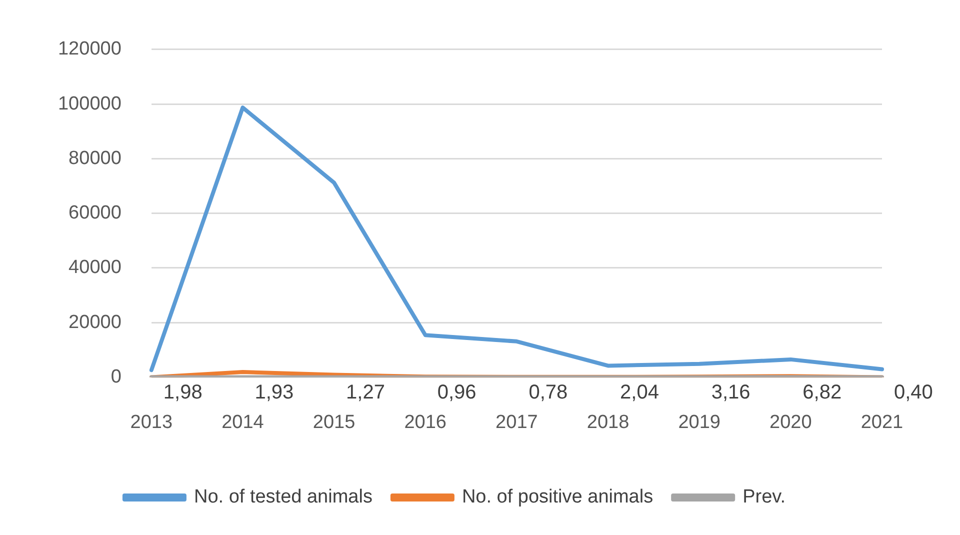 Image resolution: width=960 pixels, height=535 pixels. What do you see at coordinates (913, 393) in the screenshot?
I see `data-label: 0,40` at bounding box center [913, 393].